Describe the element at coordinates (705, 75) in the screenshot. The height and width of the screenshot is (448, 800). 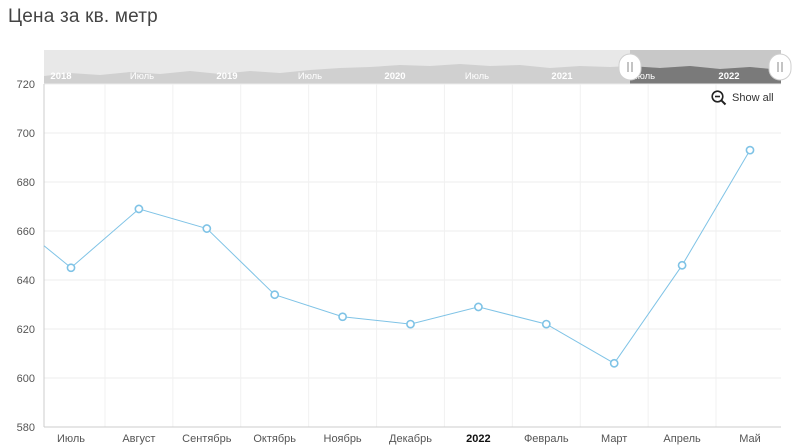
I see `navigator-selected-area` at that location.